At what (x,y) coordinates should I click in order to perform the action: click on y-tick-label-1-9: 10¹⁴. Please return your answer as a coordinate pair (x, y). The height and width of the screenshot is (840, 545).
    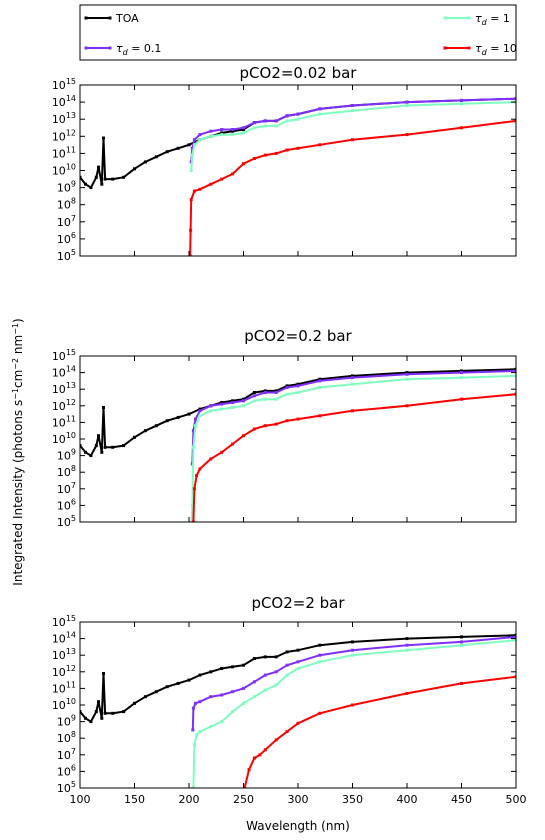
    Looking at the image, I should click on (64, 372).